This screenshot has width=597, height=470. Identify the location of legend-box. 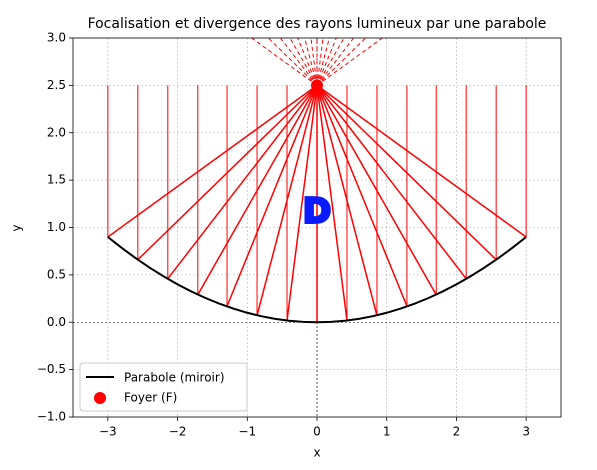
(163, 387).